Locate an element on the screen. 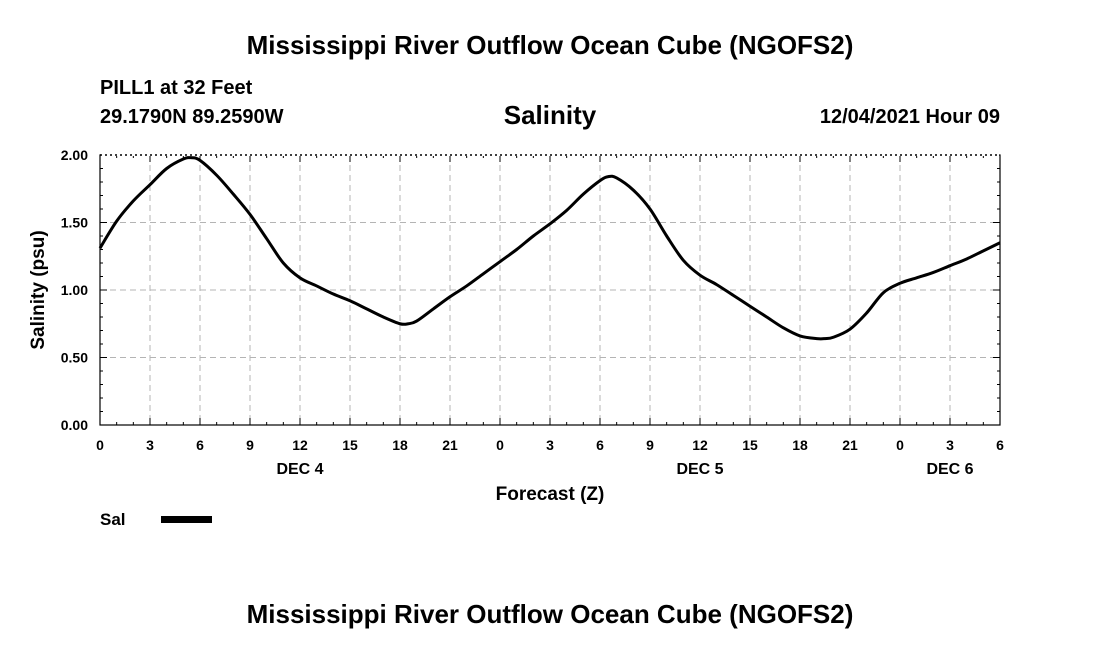 The width and height of the screenshot is (1100, 650). day-label: DEC 4 is located at coordinates (299, 469).